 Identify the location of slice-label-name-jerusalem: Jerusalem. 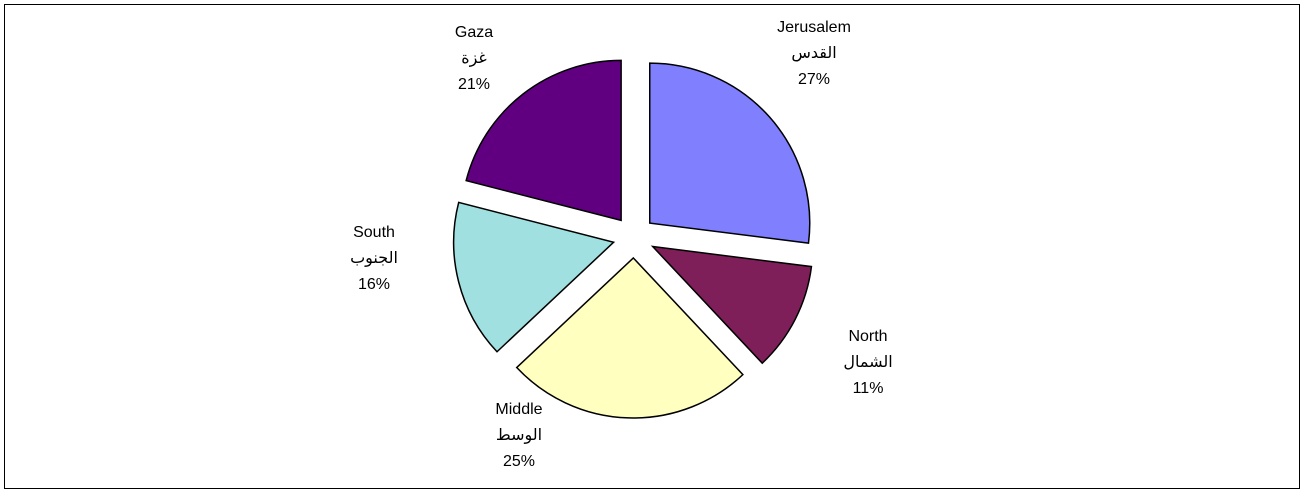
(814, 27).